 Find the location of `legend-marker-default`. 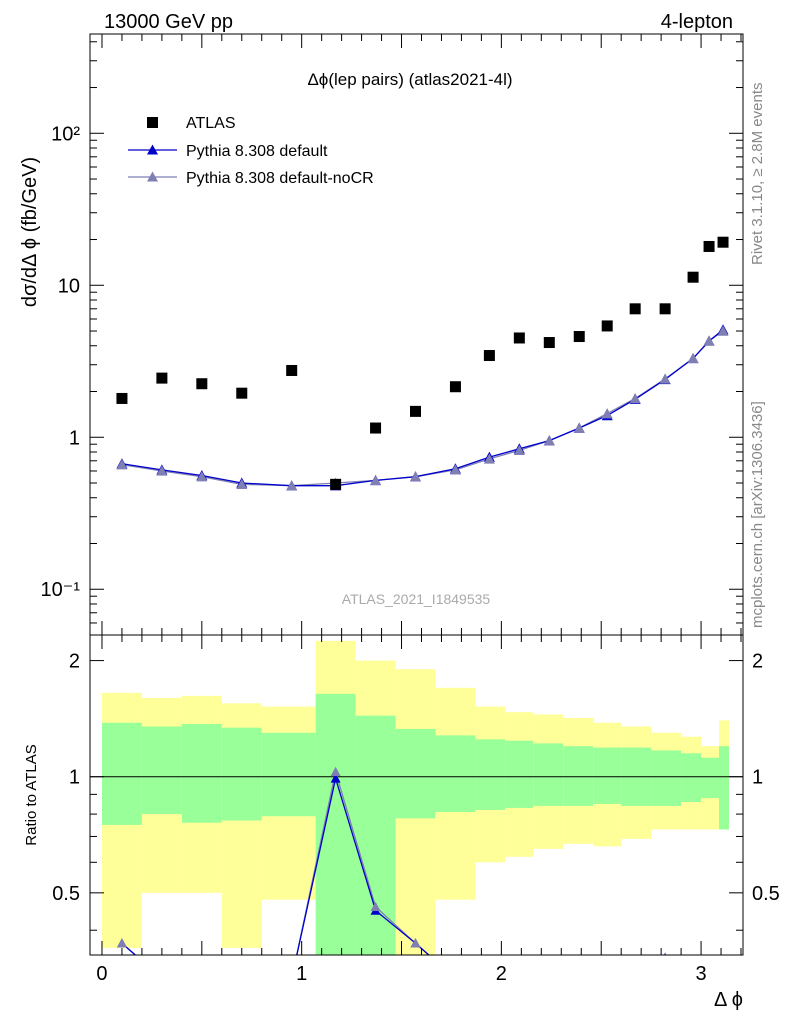

legend-marker-default is located at coordinates (152, 149).